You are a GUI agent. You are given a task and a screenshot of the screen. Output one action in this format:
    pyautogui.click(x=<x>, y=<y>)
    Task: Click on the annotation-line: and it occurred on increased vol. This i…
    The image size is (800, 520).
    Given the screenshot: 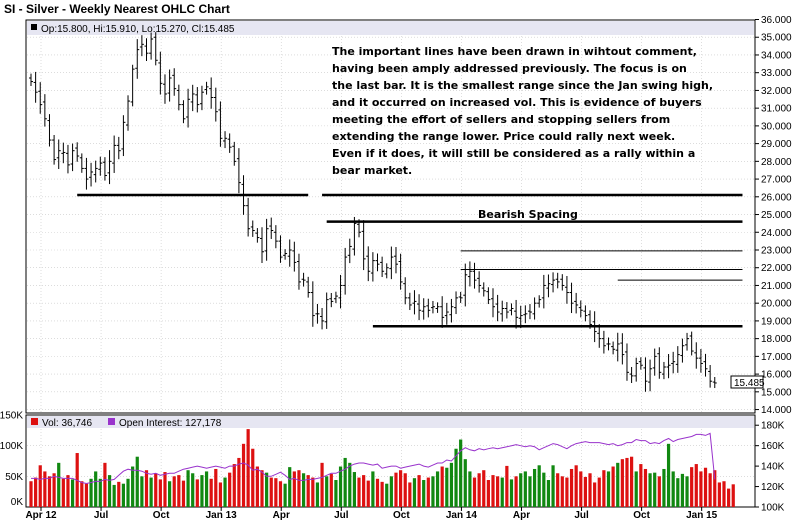 What is the action you would take?
    pyautogui.click(x=517, y=102)
    